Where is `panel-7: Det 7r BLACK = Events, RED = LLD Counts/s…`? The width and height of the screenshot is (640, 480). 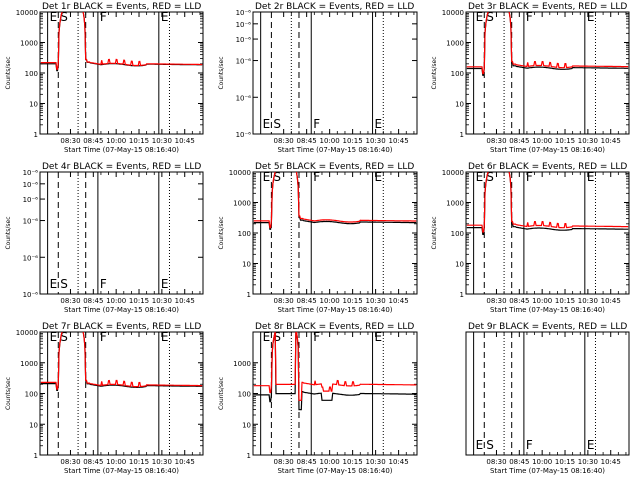 panel-7: Det 7r BLACK = Events, RED = LLD Counts/s… is located at coordinates (104, 398).